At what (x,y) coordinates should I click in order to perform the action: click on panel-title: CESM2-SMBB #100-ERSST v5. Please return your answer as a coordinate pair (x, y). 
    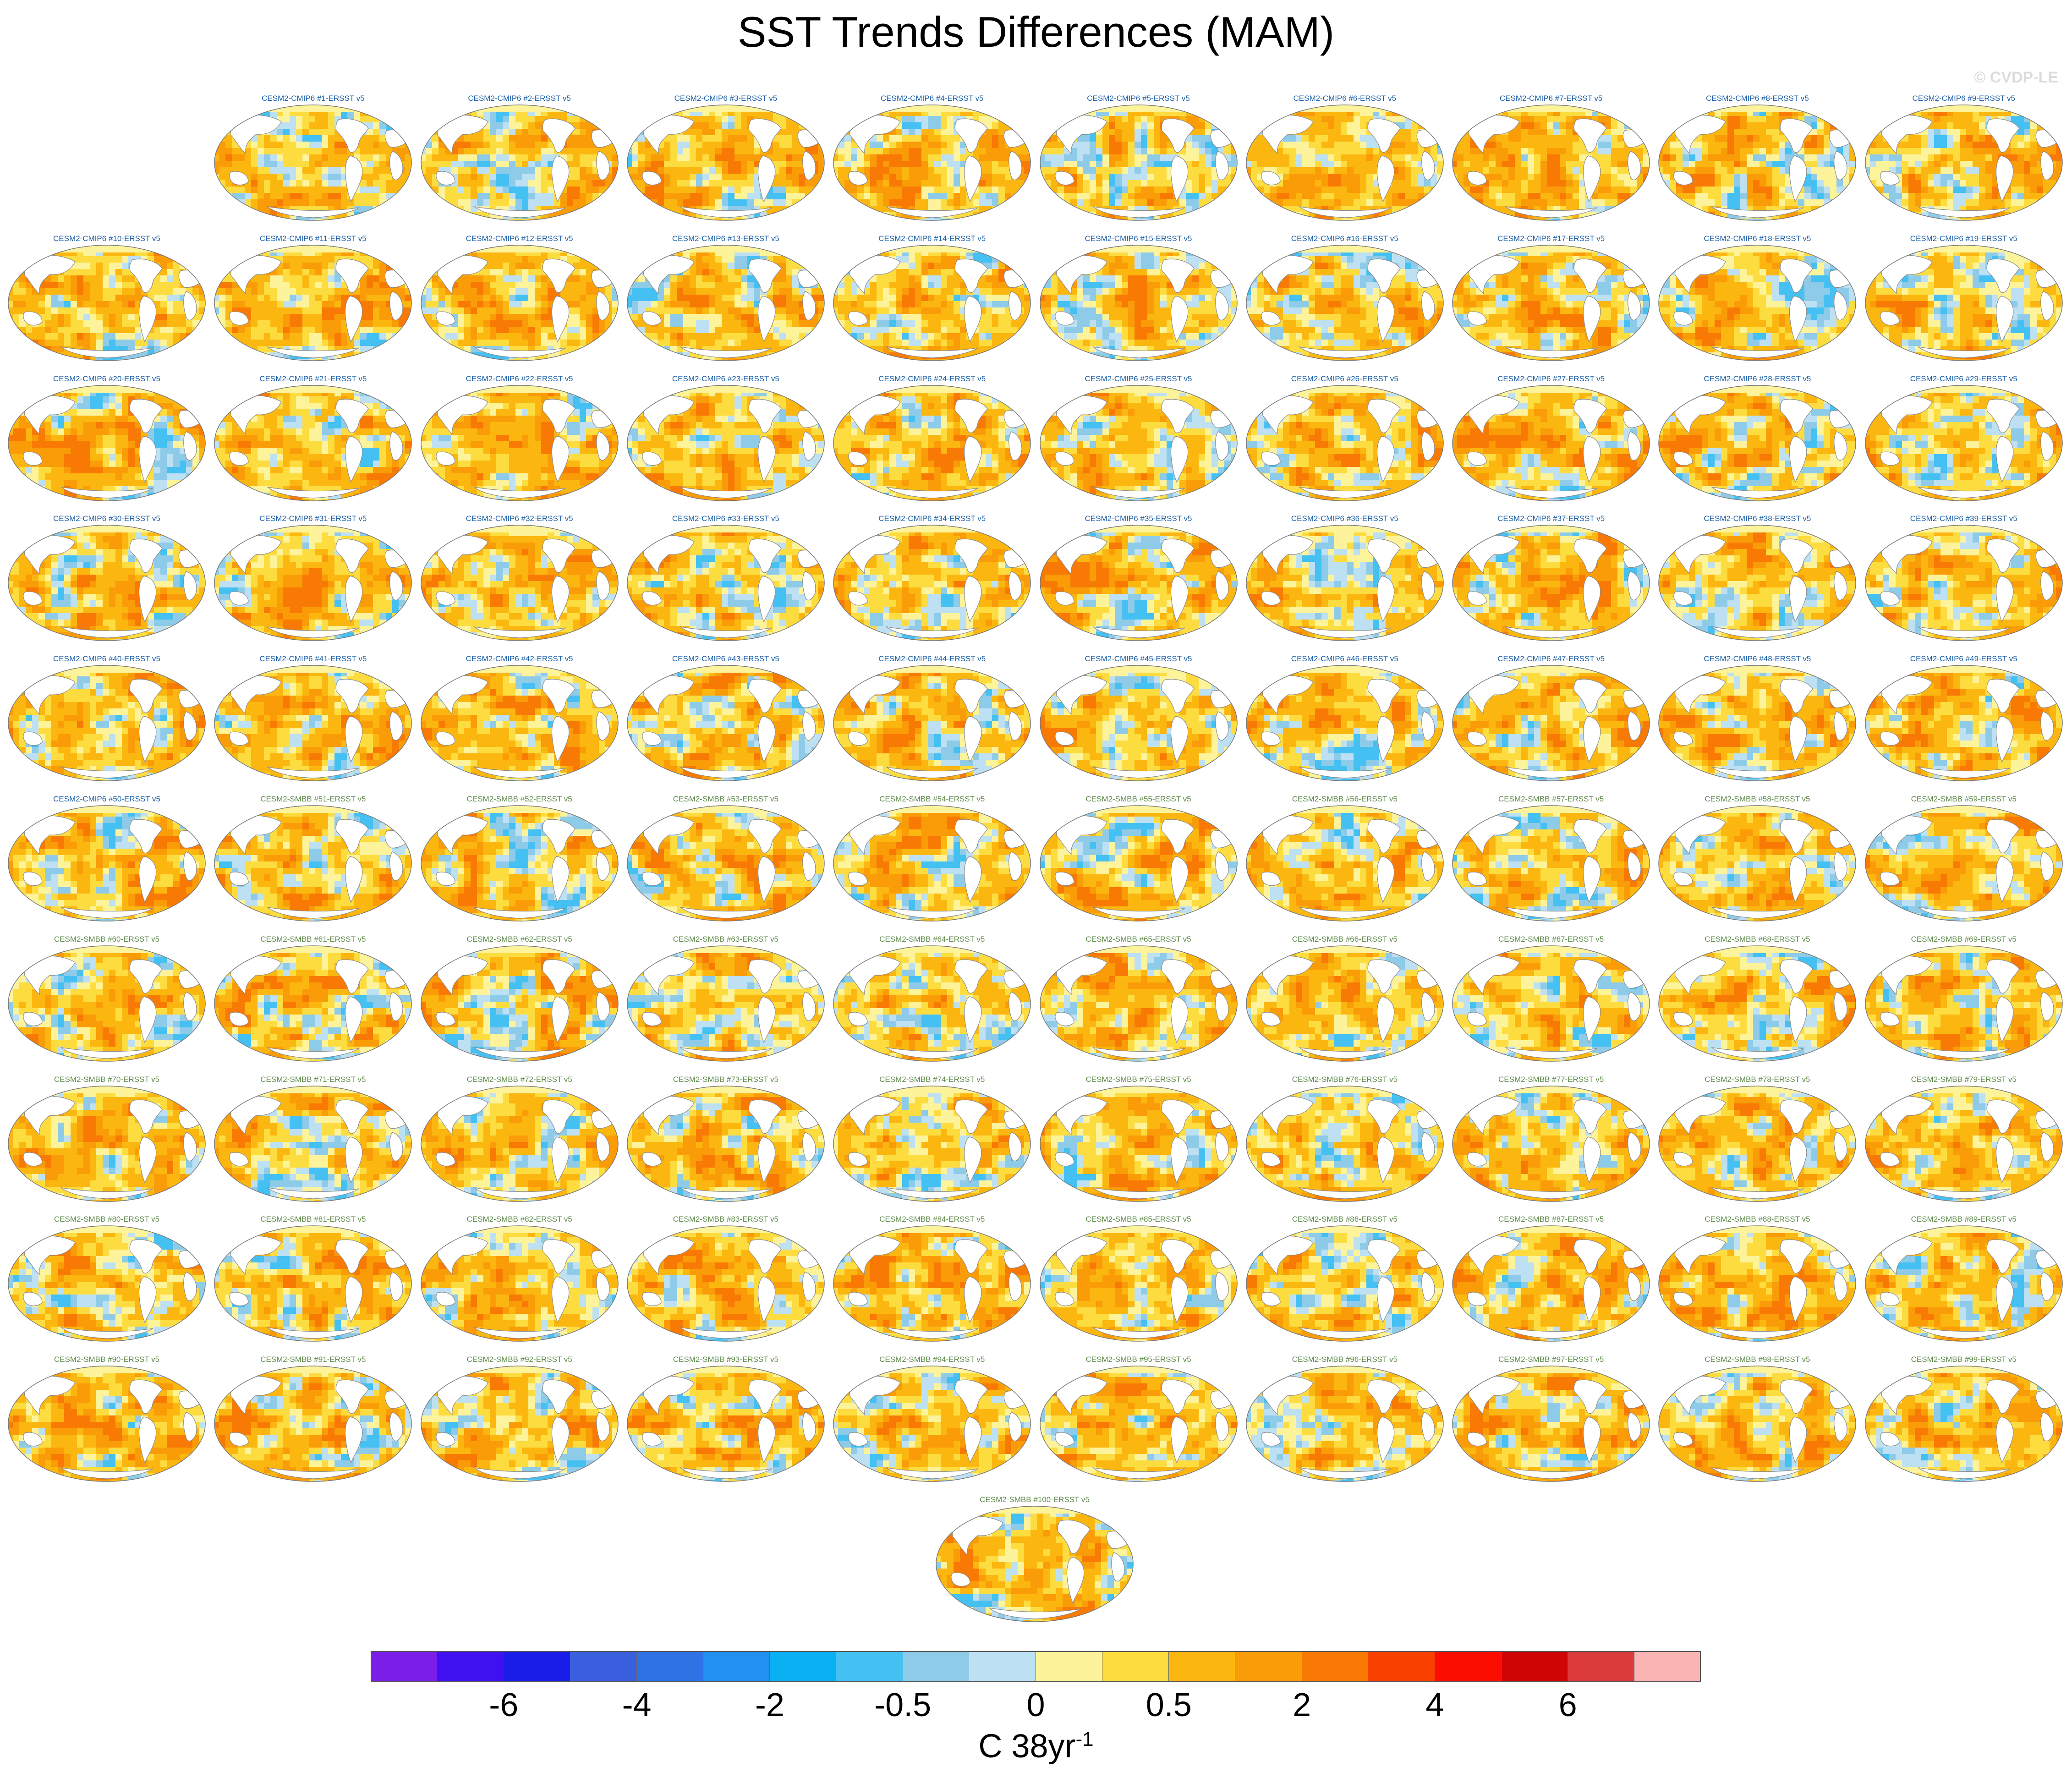
    Looking at the image, I should click on (1034, 1499).